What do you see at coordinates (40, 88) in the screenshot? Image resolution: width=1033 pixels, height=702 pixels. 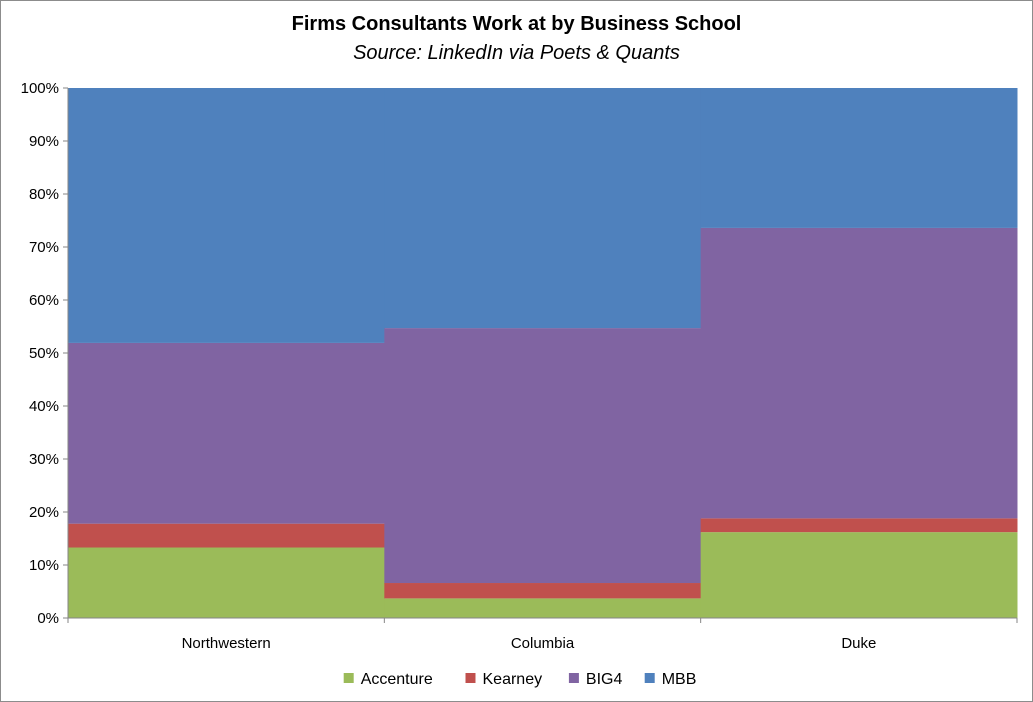 I see `y-tick-label: 100%` at bounding box center [40, 88].